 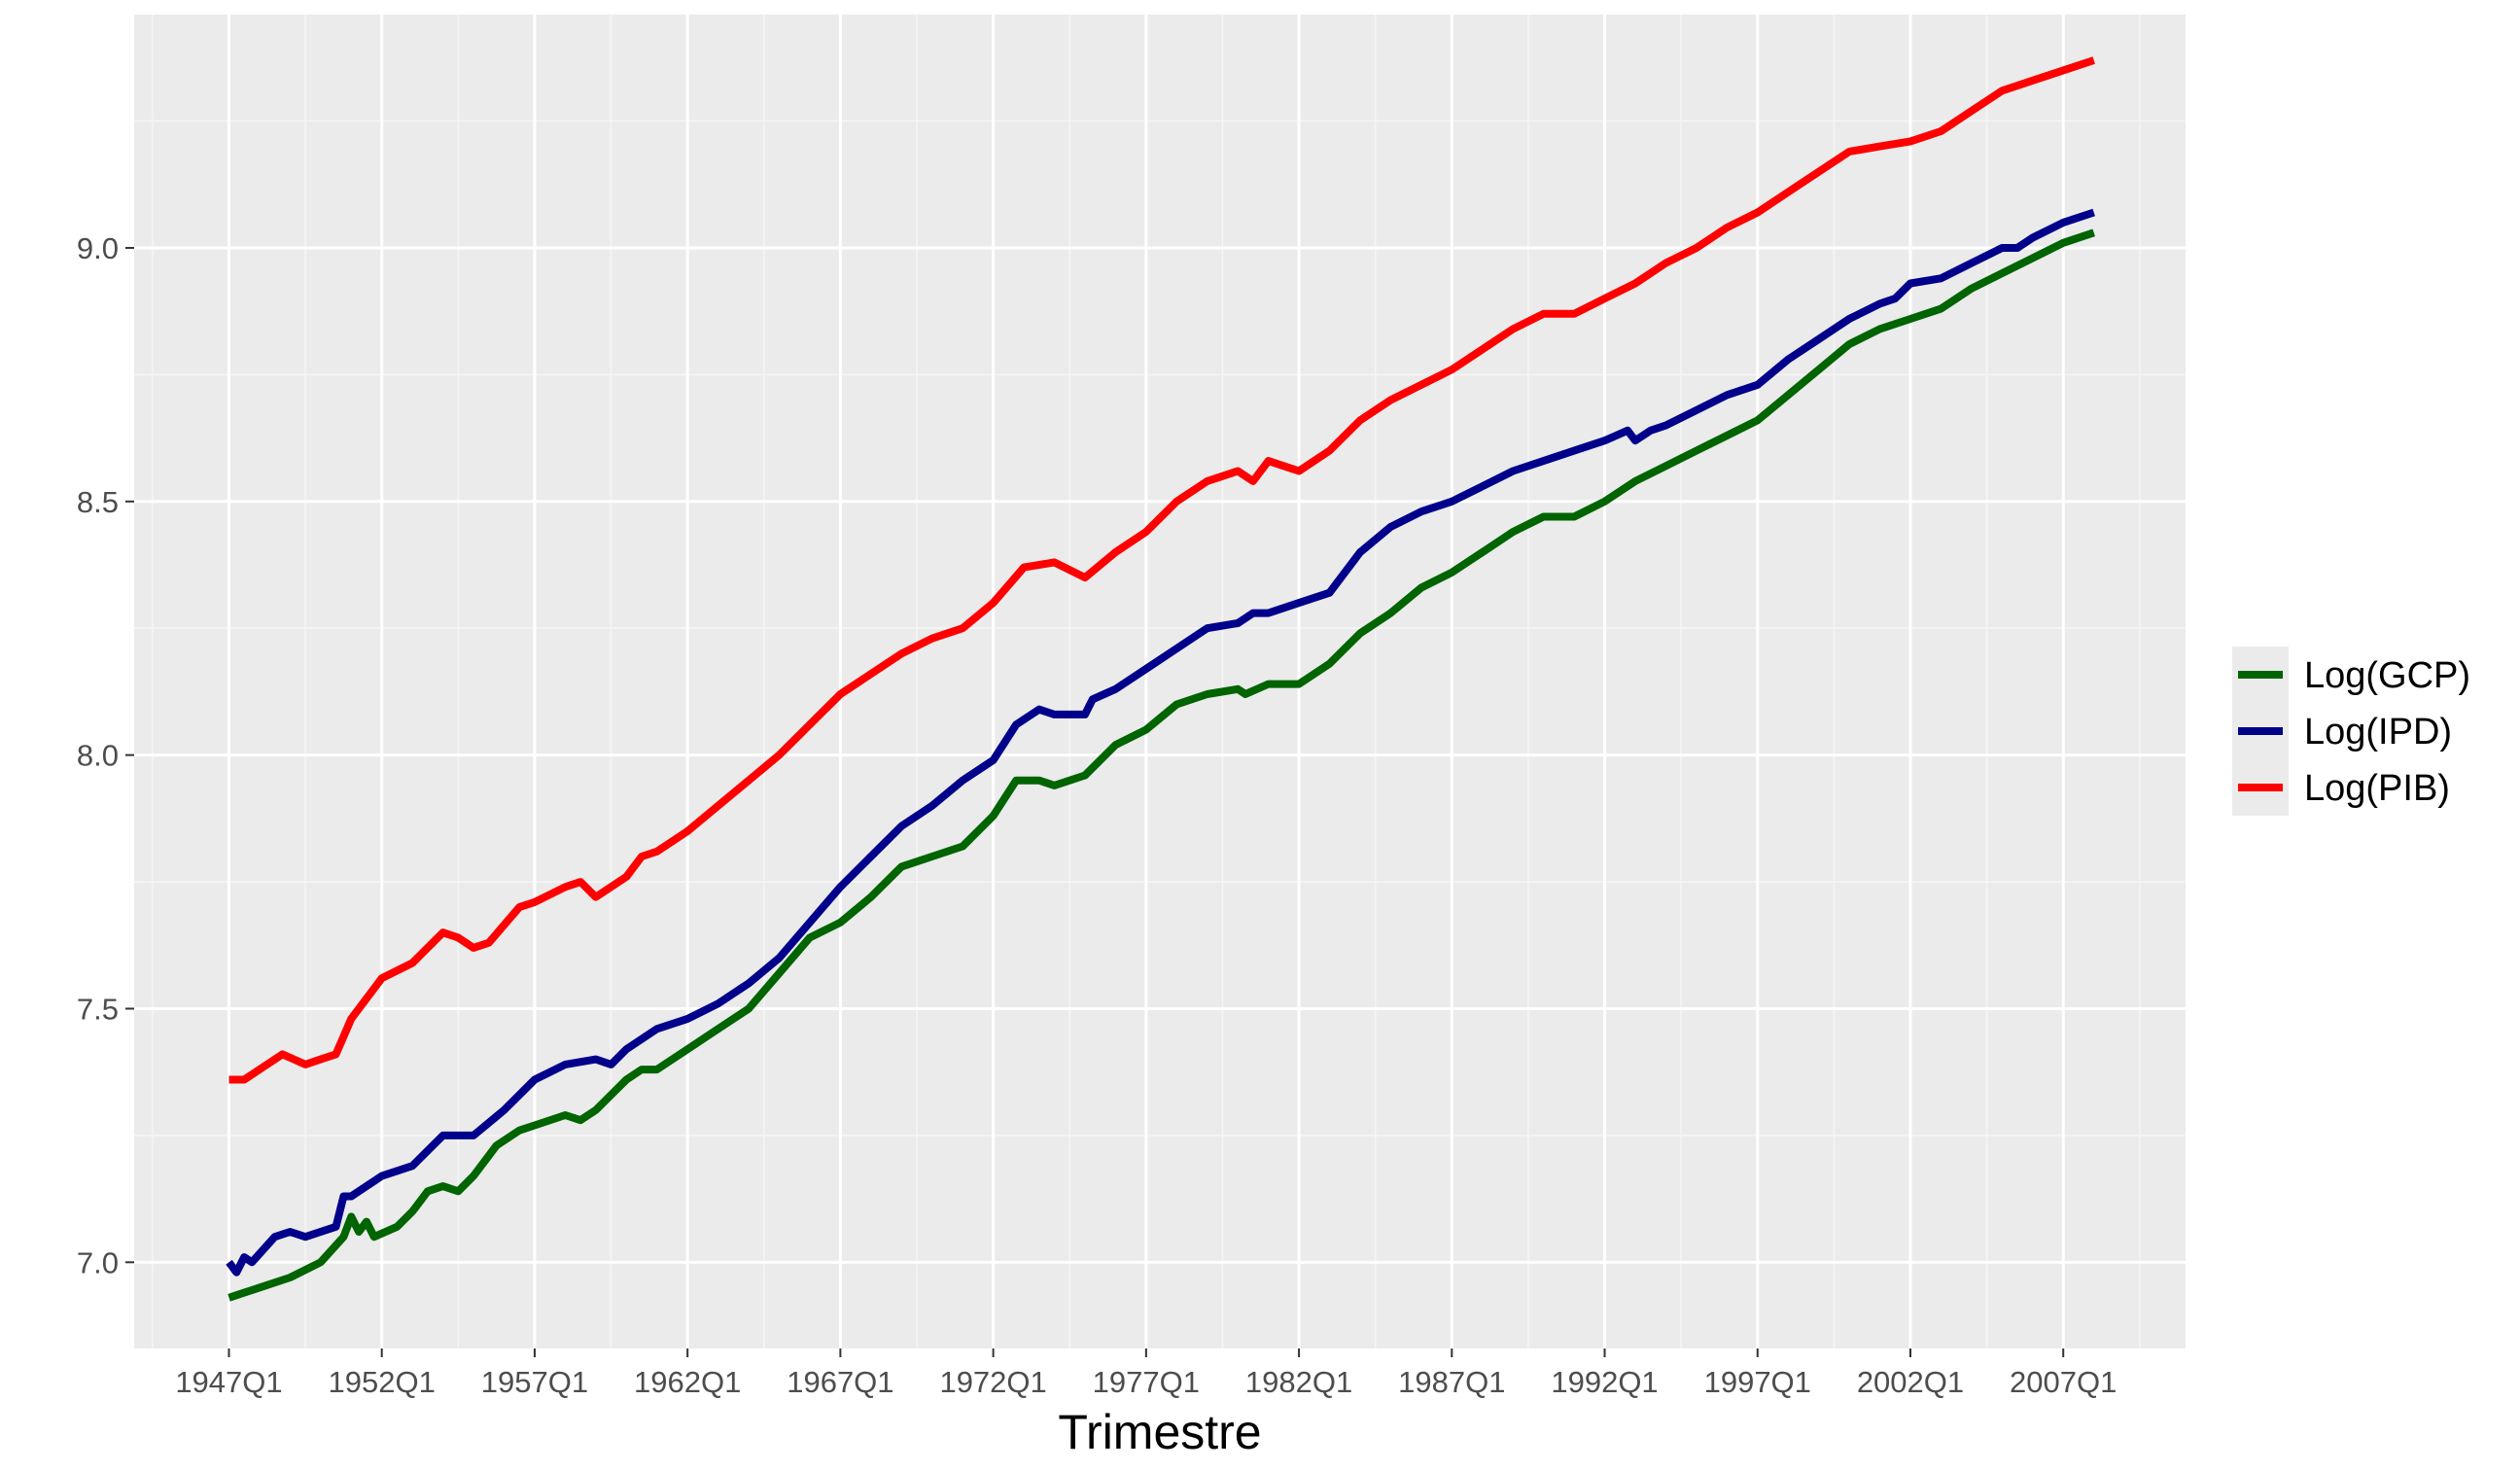 I want to click on legend-label: Log(PIB), so click(x=2377, y=788).